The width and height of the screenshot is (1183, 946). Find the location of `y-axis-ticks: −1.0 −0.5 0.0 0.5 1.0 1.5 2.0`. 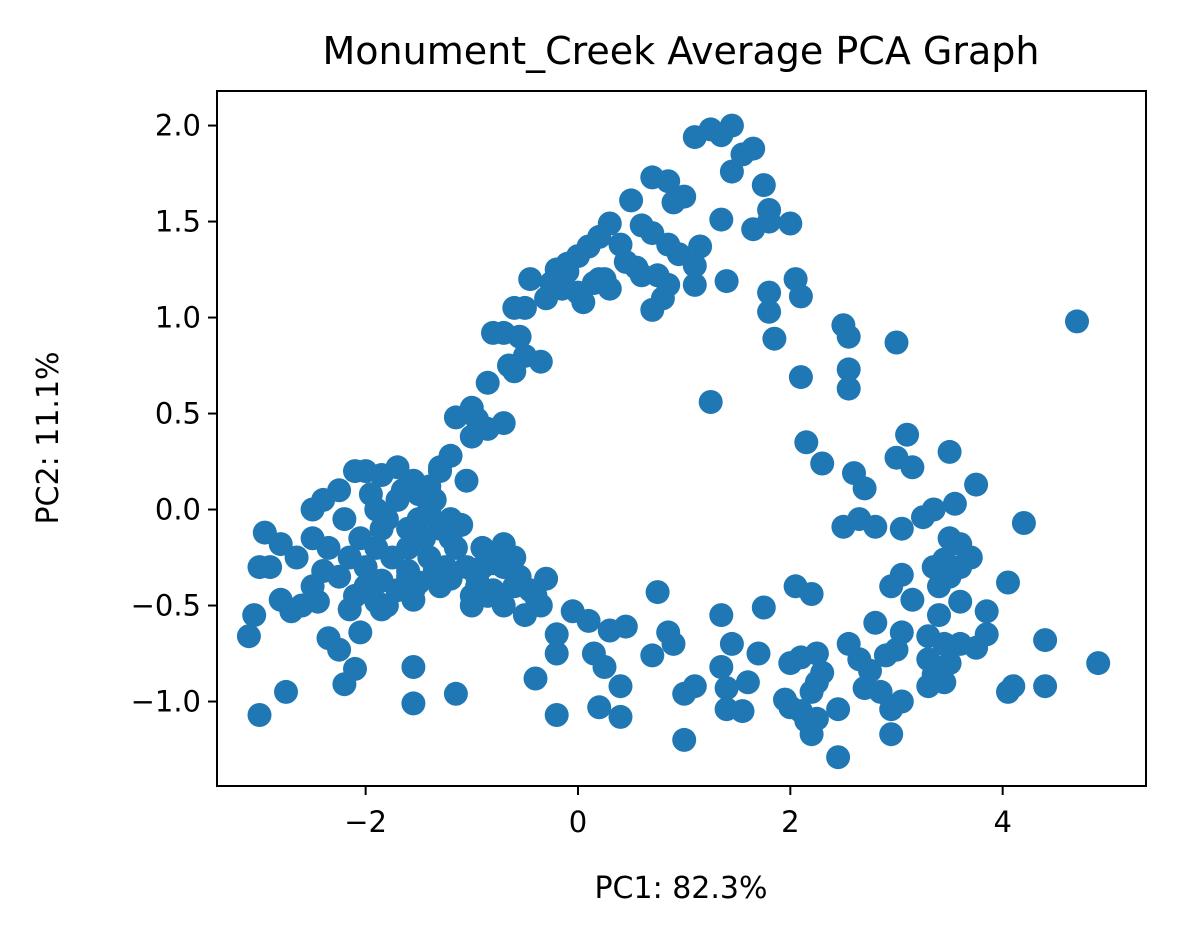

y-axis-ticks: −1.0 −0.5 0.0 0.5 1.0 1.5 2.0 is located at coordinates (174, 414).